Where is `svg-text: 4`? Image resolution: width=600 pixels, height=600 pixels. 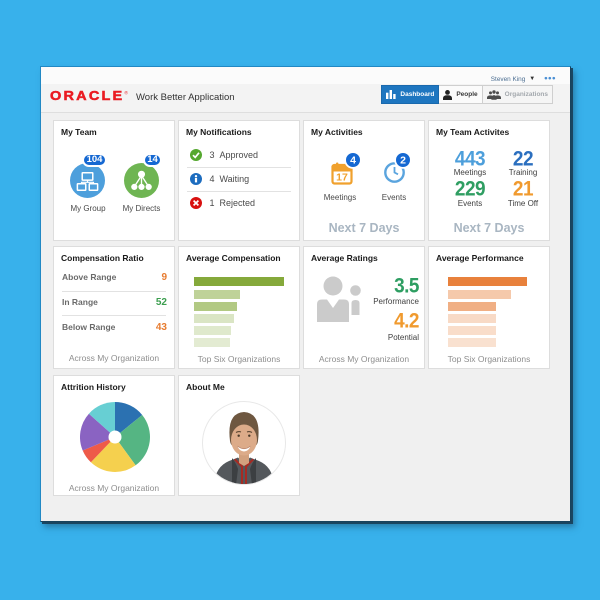
svg-text: 4 is located at coordinates (353, 161).